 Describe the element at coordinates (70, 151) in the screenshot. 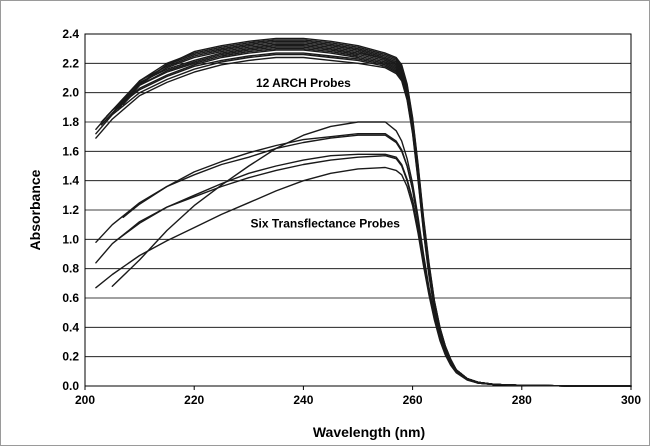

I see `y-tick-label: 1.6` at that location.